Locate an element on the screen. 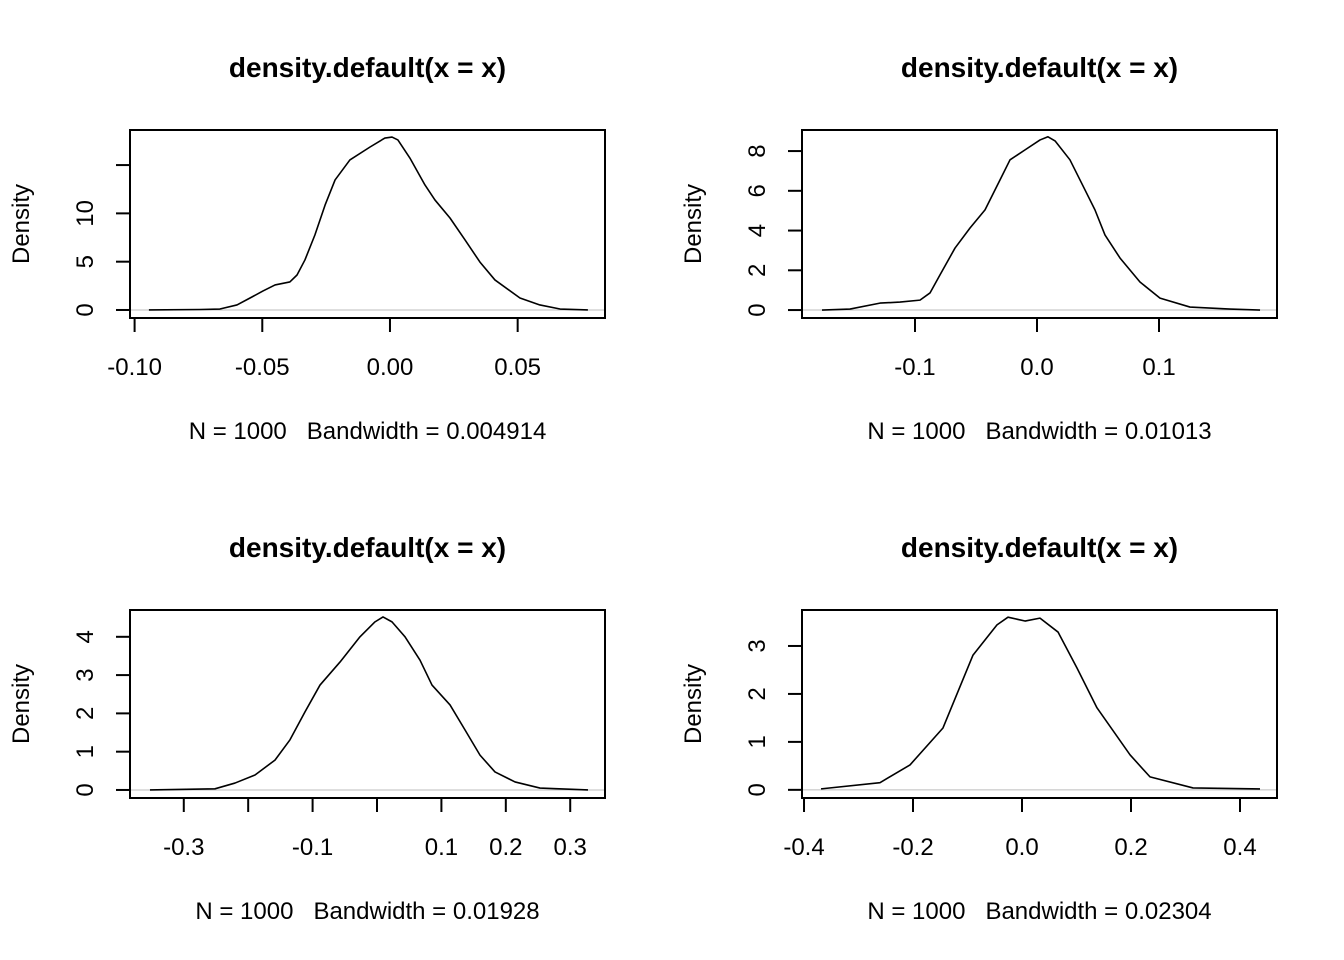  x-axis-label: N = 1000 Bandwidth = 0.01013 is located at coordinates (1039, 431).